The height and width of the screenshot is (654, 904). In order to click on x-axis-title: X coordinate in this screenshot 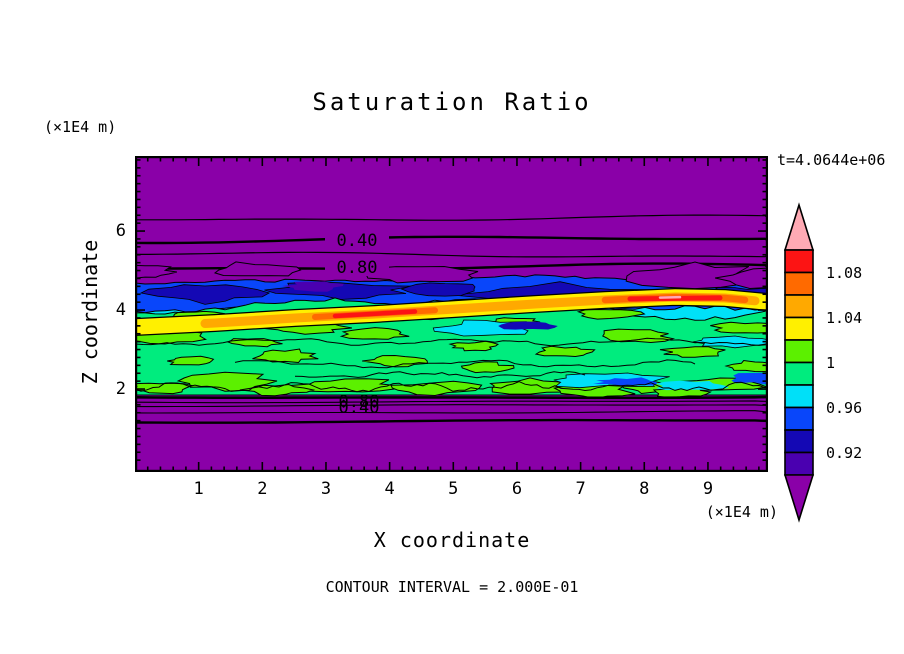, I will do `click(452, 540)`.